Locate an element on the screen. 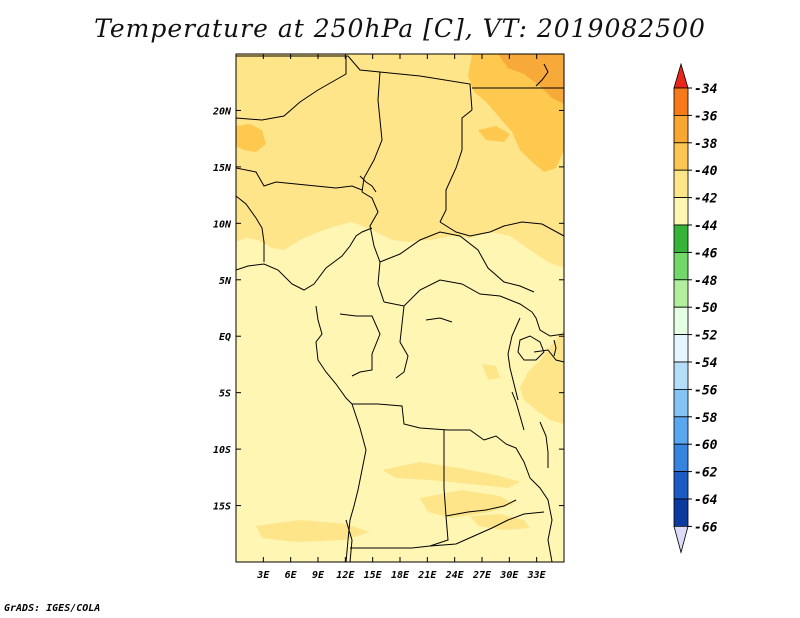 The image size is (800, 618). grads-credit: GrADS: IGES/COLA is located at coordinates (52, 608).